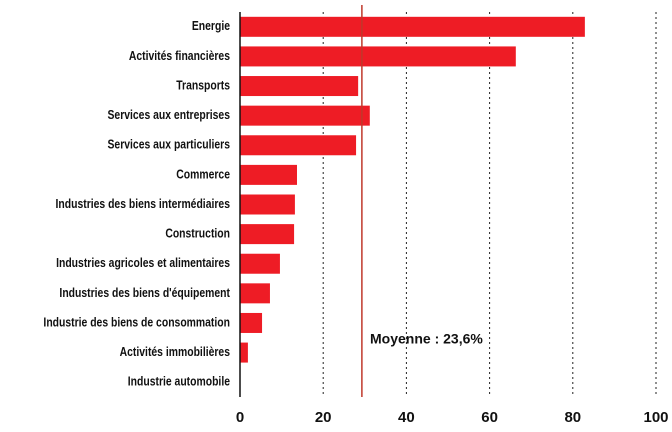  Describe the element at coordinates (655, 417) in the screenshot. I see `x-tick-label: 100` at that location.